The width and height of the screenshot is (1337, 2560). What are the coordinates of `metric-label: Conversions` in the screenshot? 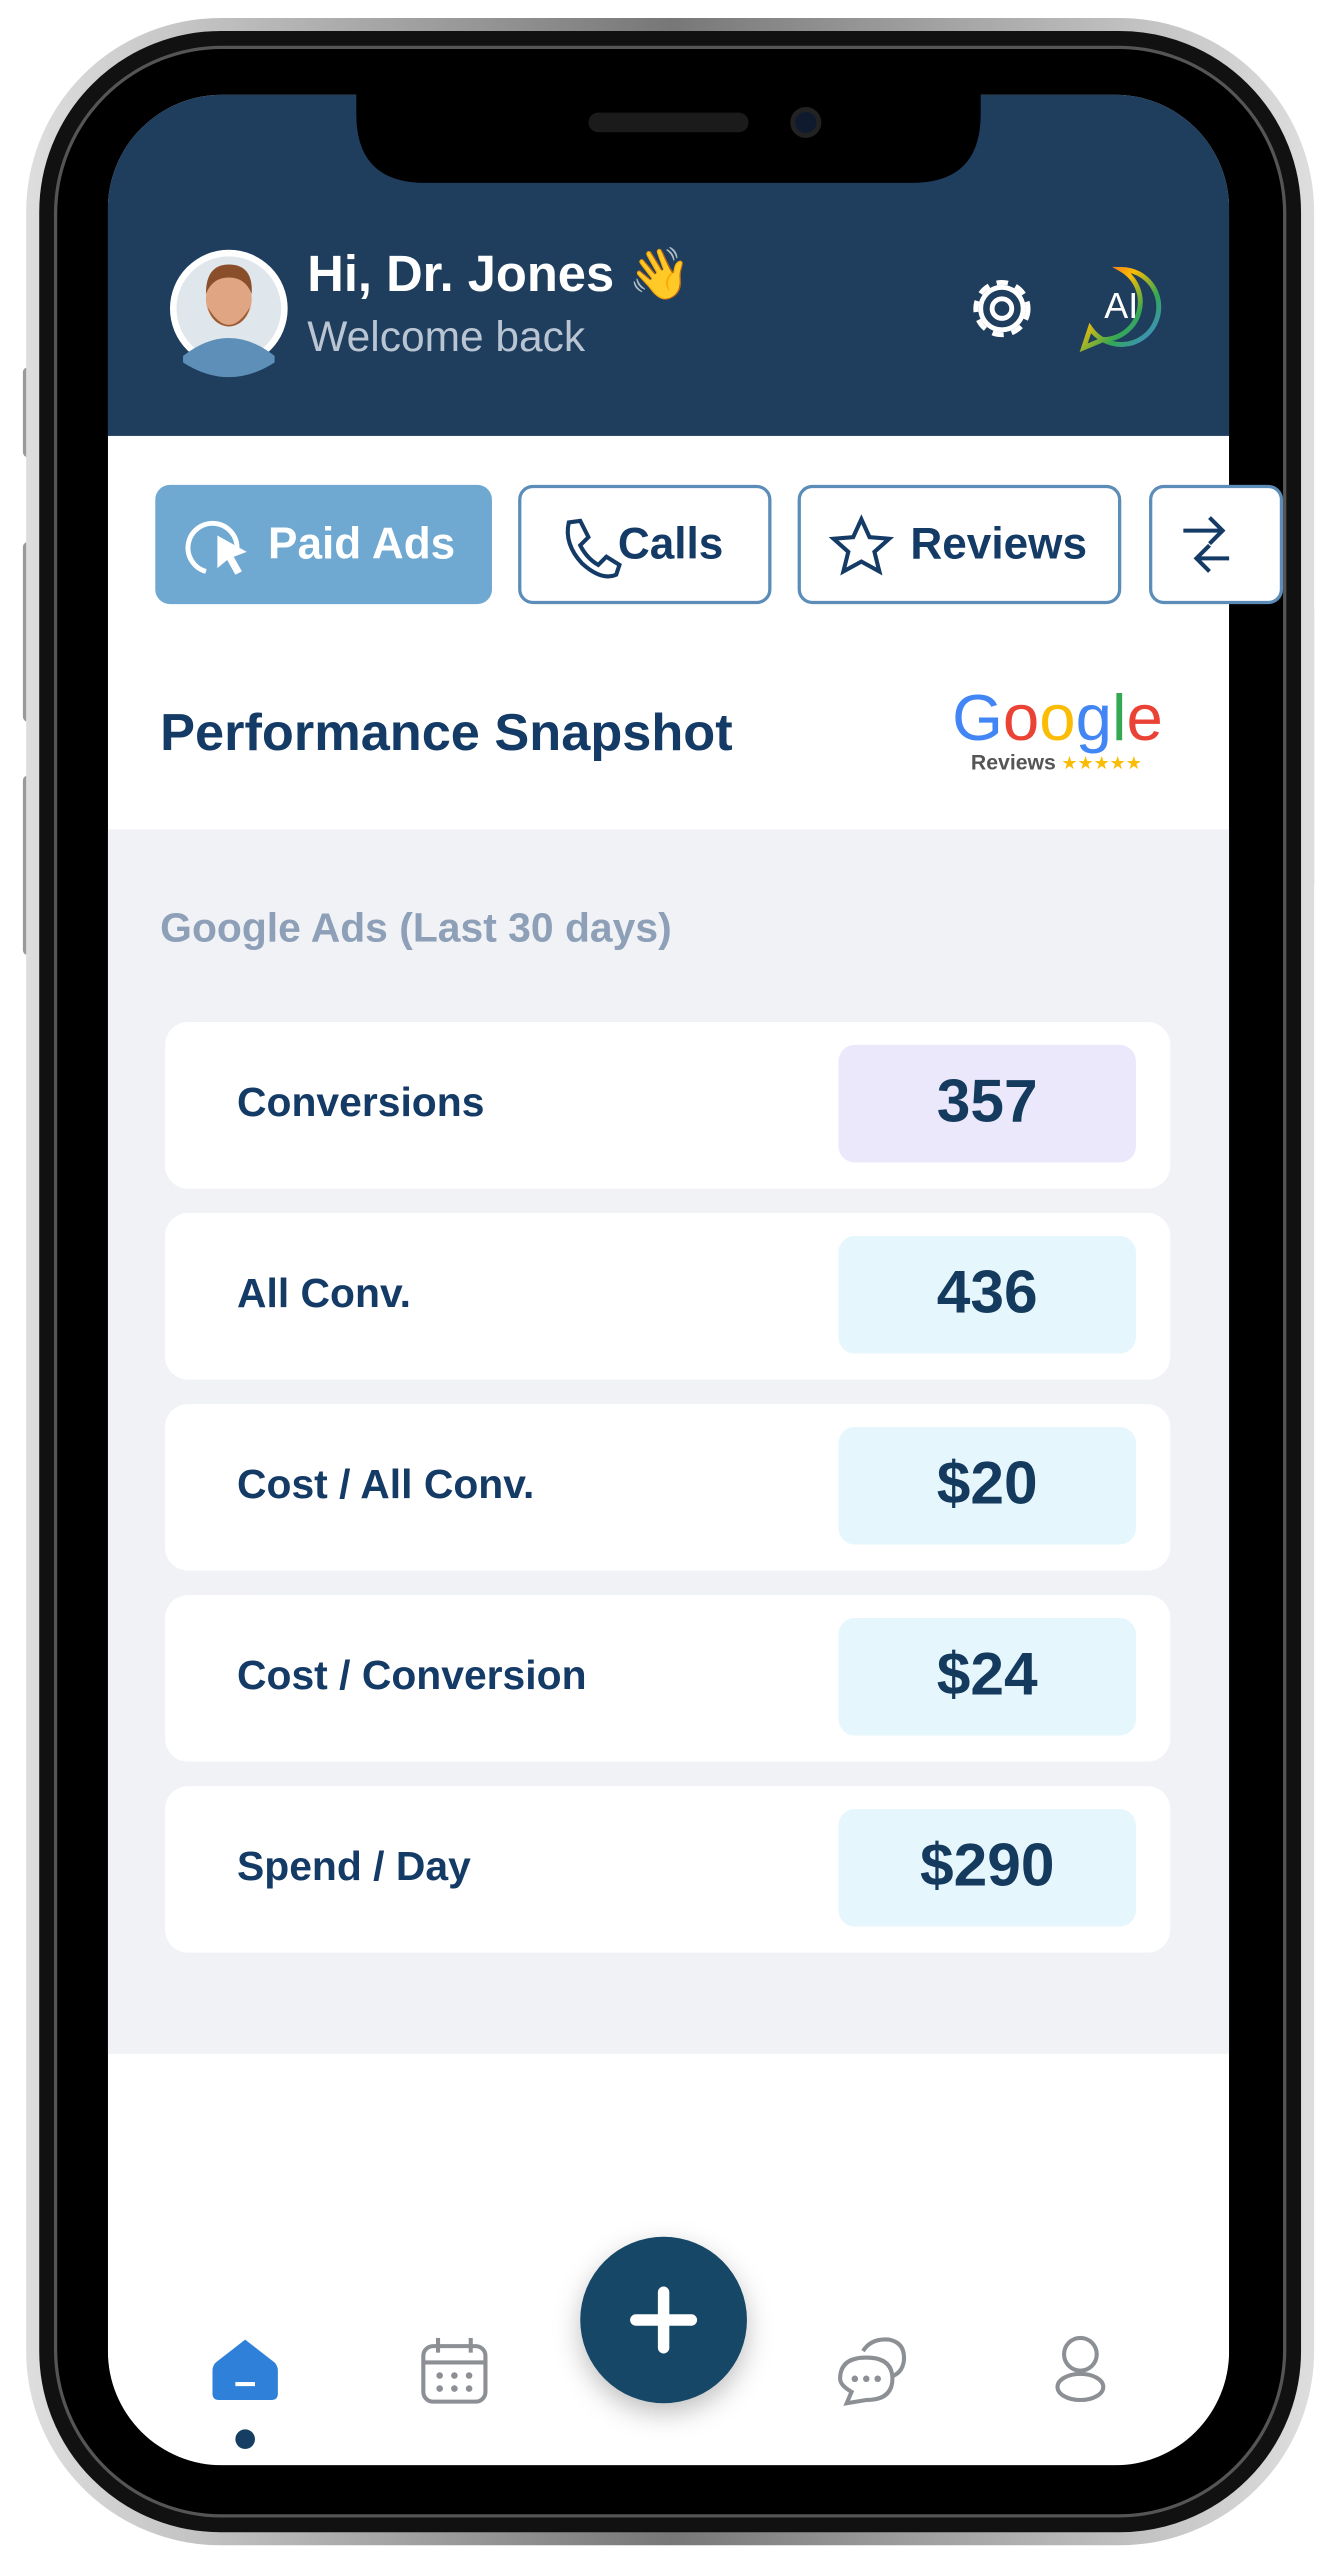 It's located at (360, 1102).